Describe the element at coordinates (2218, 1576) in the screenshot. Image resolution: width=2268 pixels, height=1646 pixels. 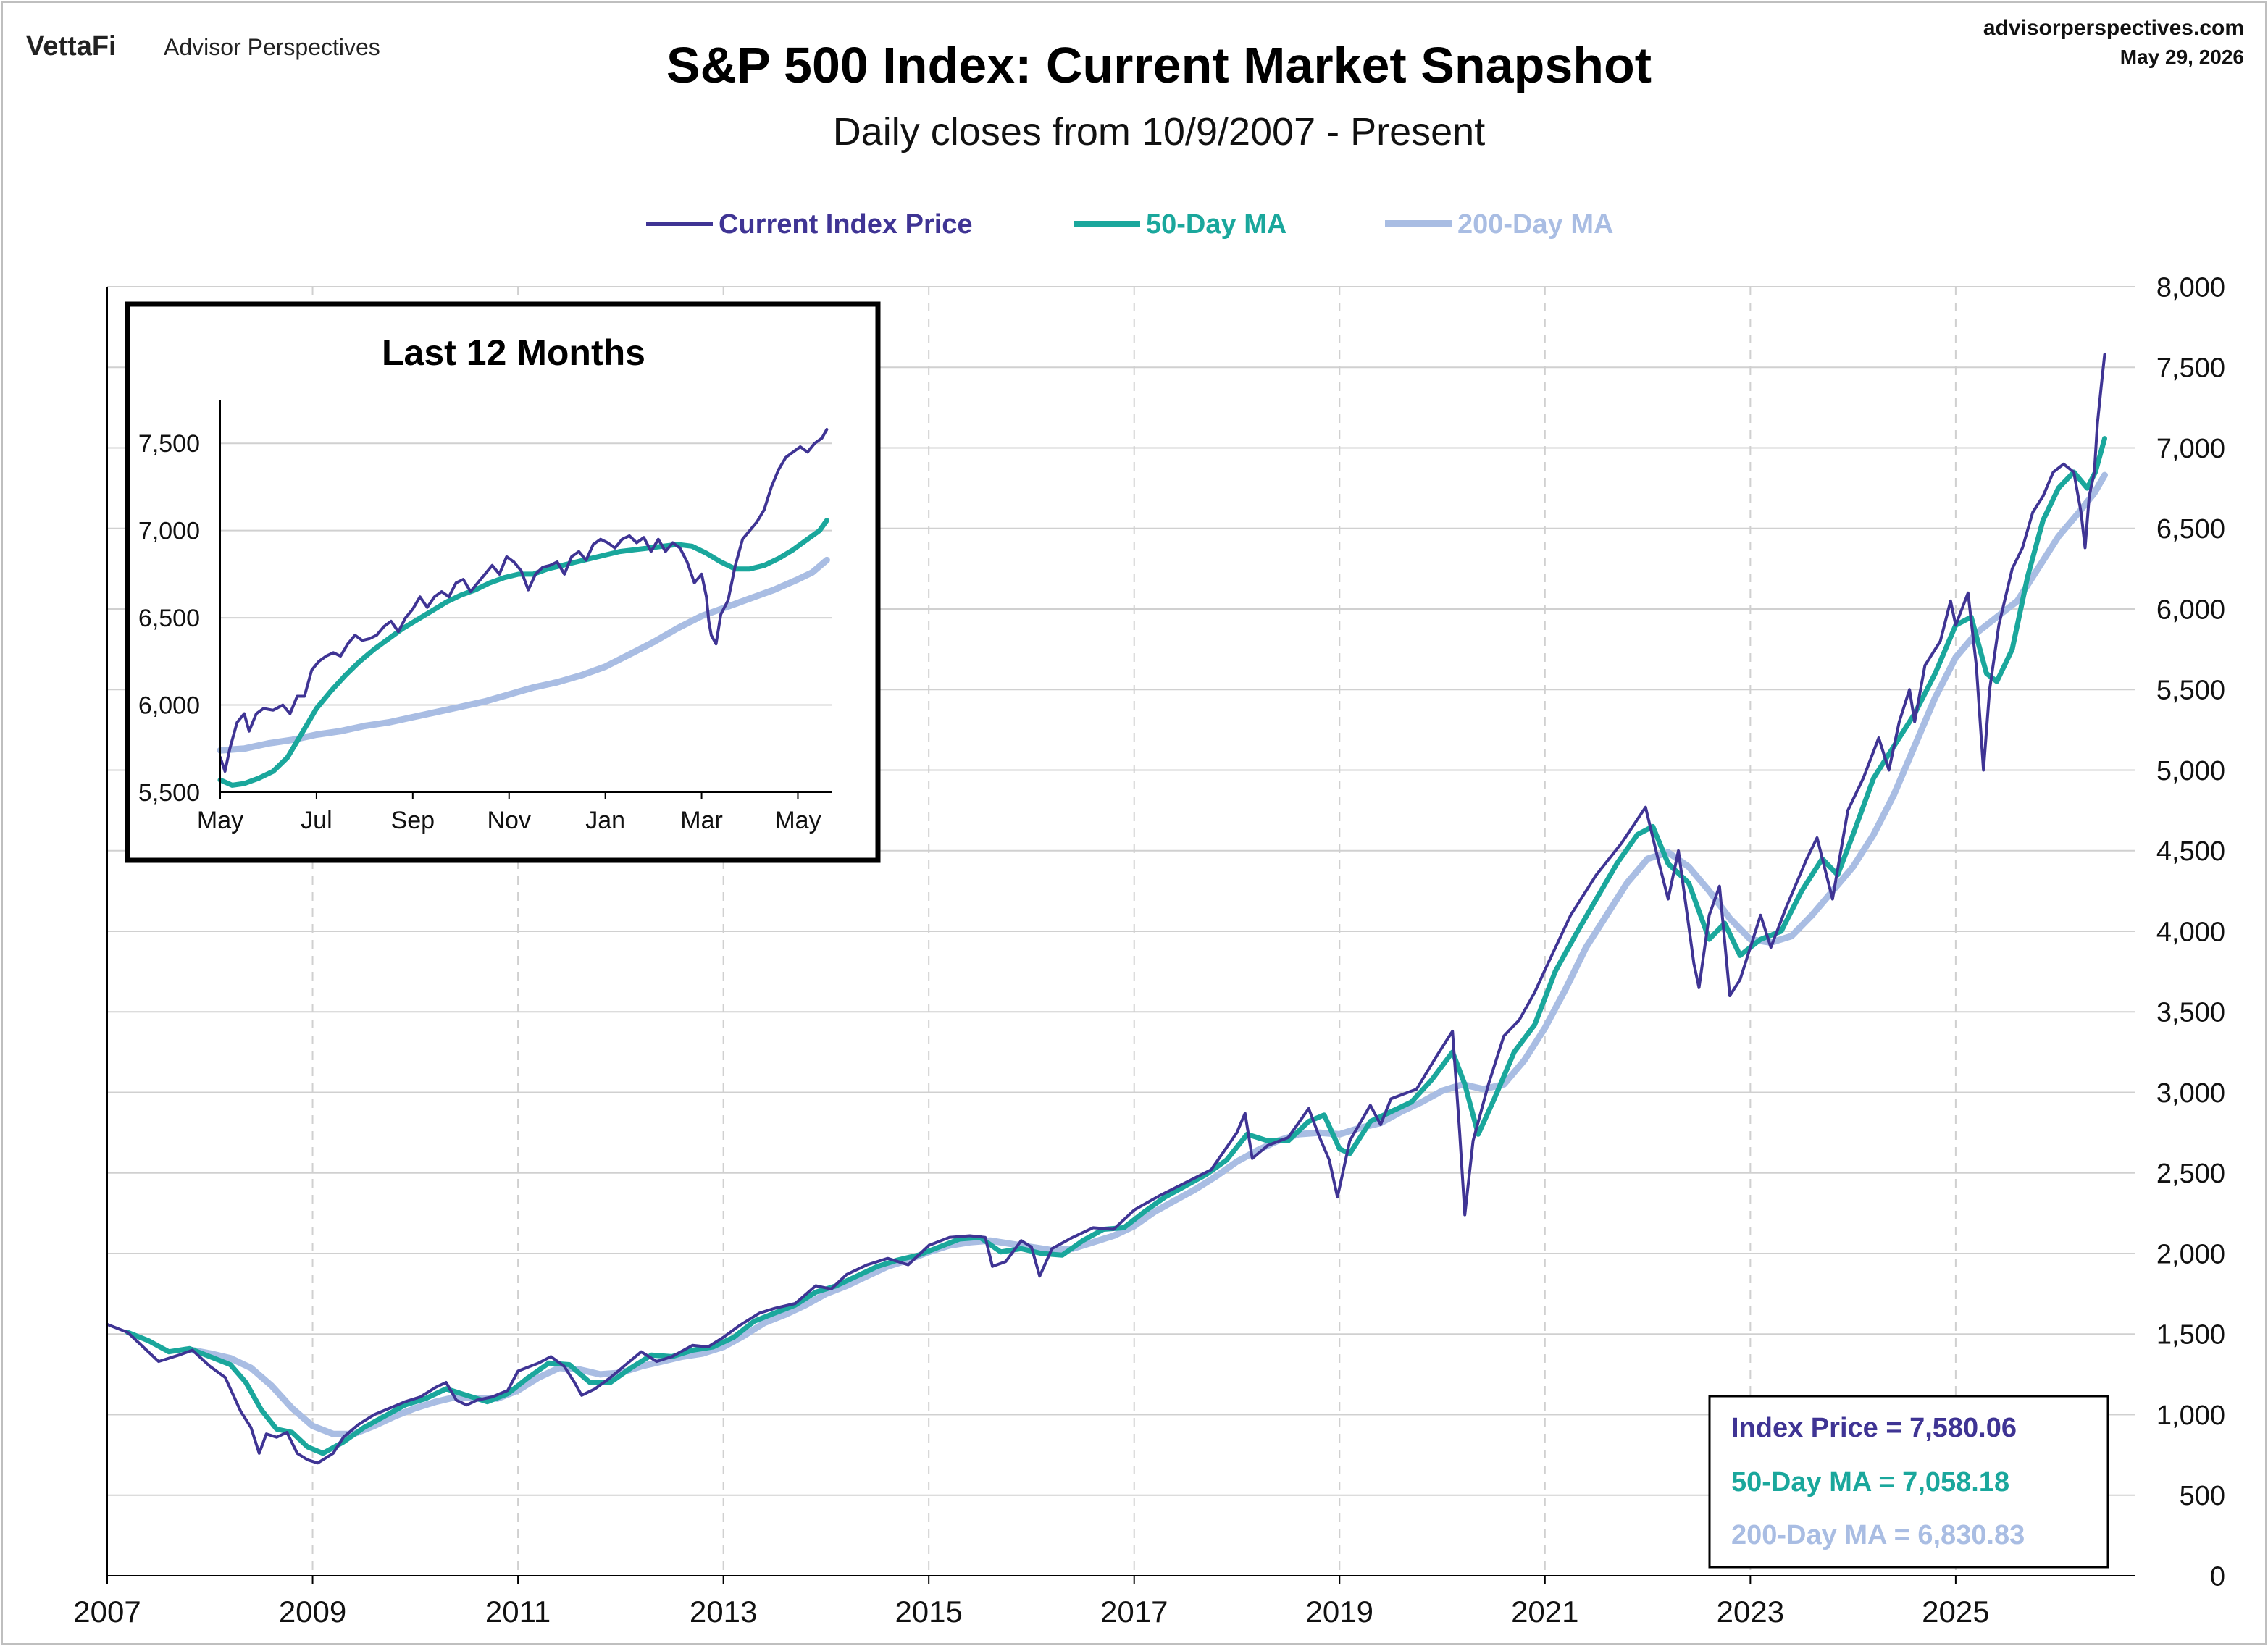
I see `y-tick-label: 0` at that location.